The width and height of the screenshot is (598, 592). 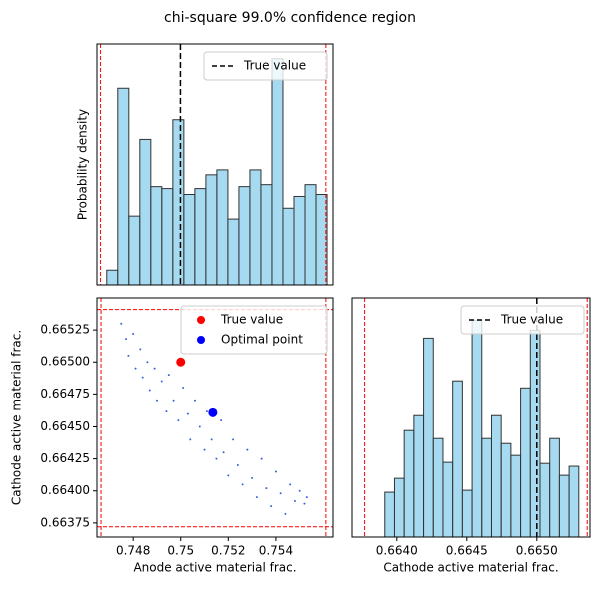 What do you see at coordinates (65, 458) in the screenshot?
I see `y-tick-label: 0.66425` at bounding box center [65, 458].